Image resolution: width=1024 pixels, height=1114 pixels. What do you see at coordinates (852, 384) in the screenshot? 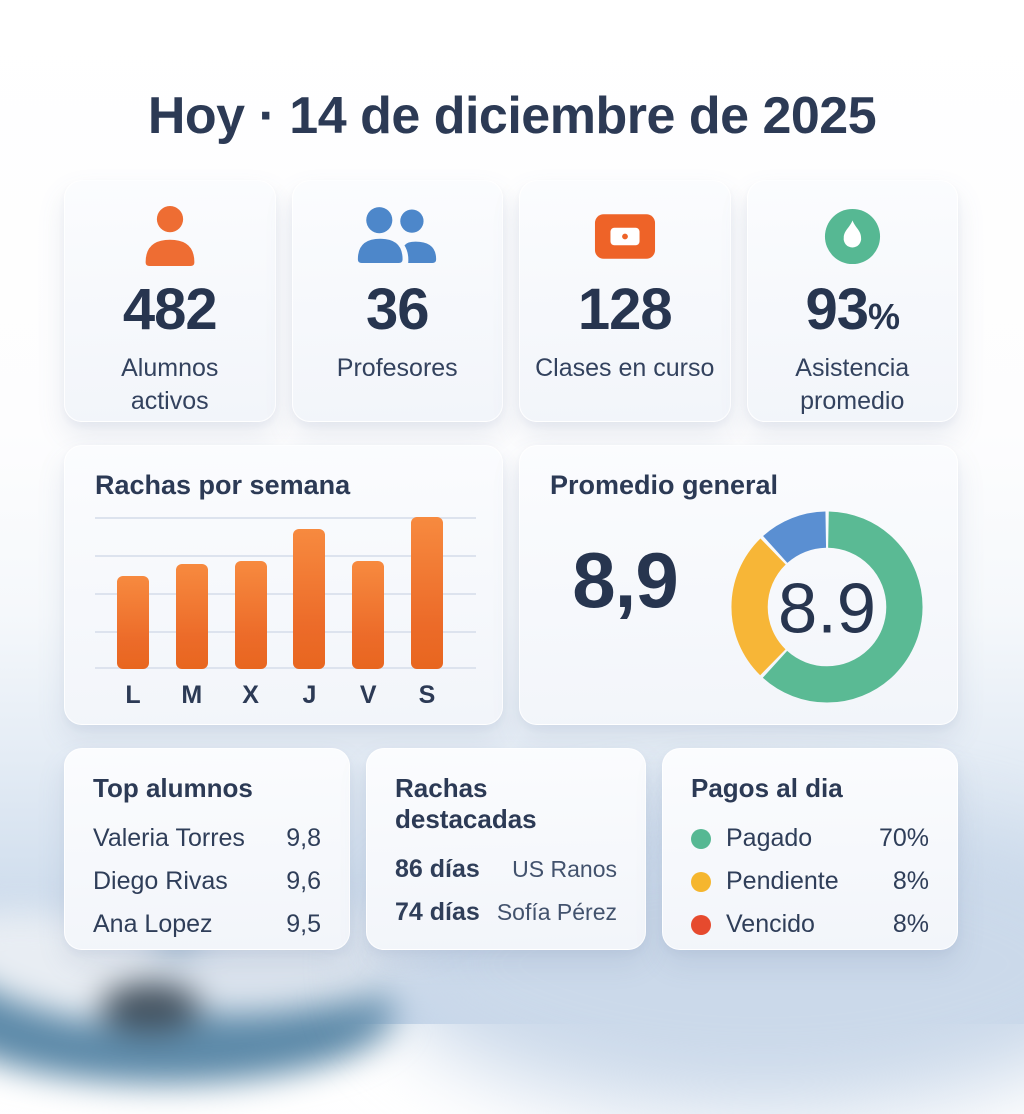
I see `stat-label: Asistencia promedio` at bounding box center [852, 384].